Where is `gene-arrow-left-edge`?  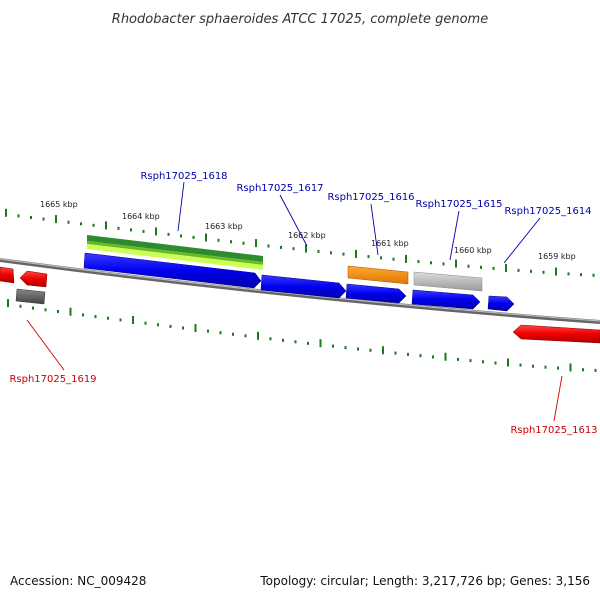 gene-arrow-left-edge is located at coordinates (7, 275).